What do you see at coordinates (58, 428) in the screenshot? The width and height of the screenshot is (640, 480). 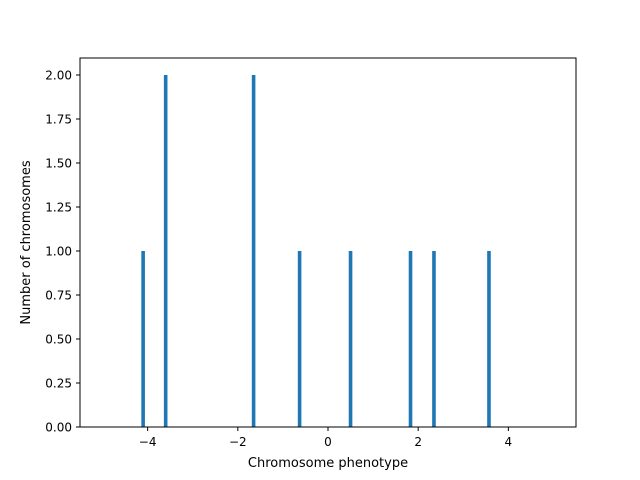 I see `y-tick-label: 0.00` at bounding box center [58, 428].